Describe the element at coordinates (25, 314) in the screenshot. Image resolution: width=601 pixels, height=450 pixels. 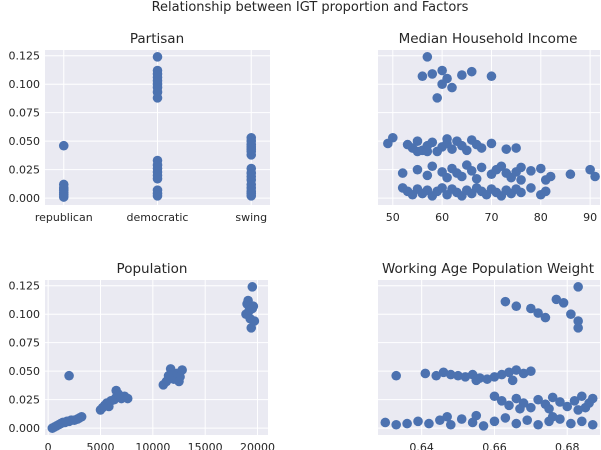
I see `y-tick-label: 0.100` at that location.